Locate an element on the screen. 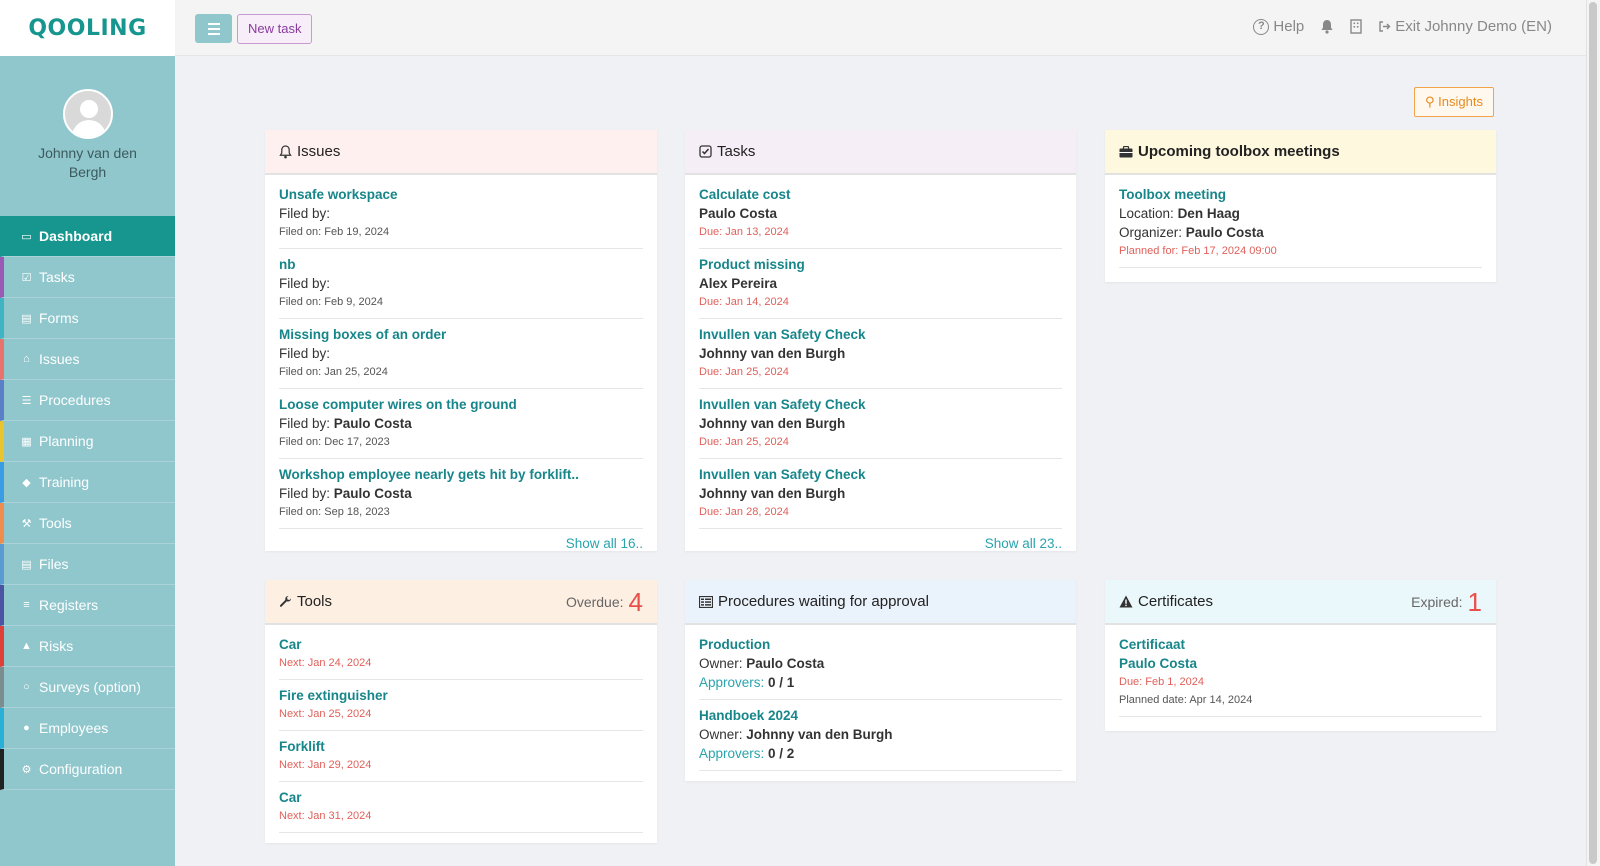 The width and height of the screenshot is (1600, 866). task-assignee: Paulo Costa is located at coordinates (738, 213).